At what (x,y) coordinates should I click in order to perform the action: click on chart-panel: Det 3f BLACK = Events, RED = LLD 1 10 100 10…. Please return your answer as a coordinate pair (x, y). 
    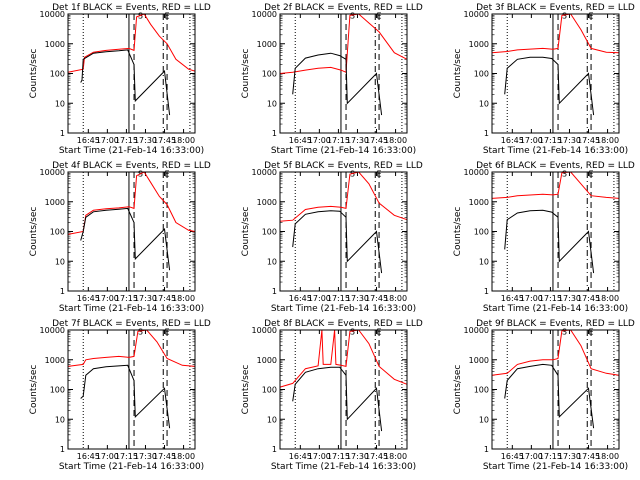
    Looking at the image, I should click on (544, 79).